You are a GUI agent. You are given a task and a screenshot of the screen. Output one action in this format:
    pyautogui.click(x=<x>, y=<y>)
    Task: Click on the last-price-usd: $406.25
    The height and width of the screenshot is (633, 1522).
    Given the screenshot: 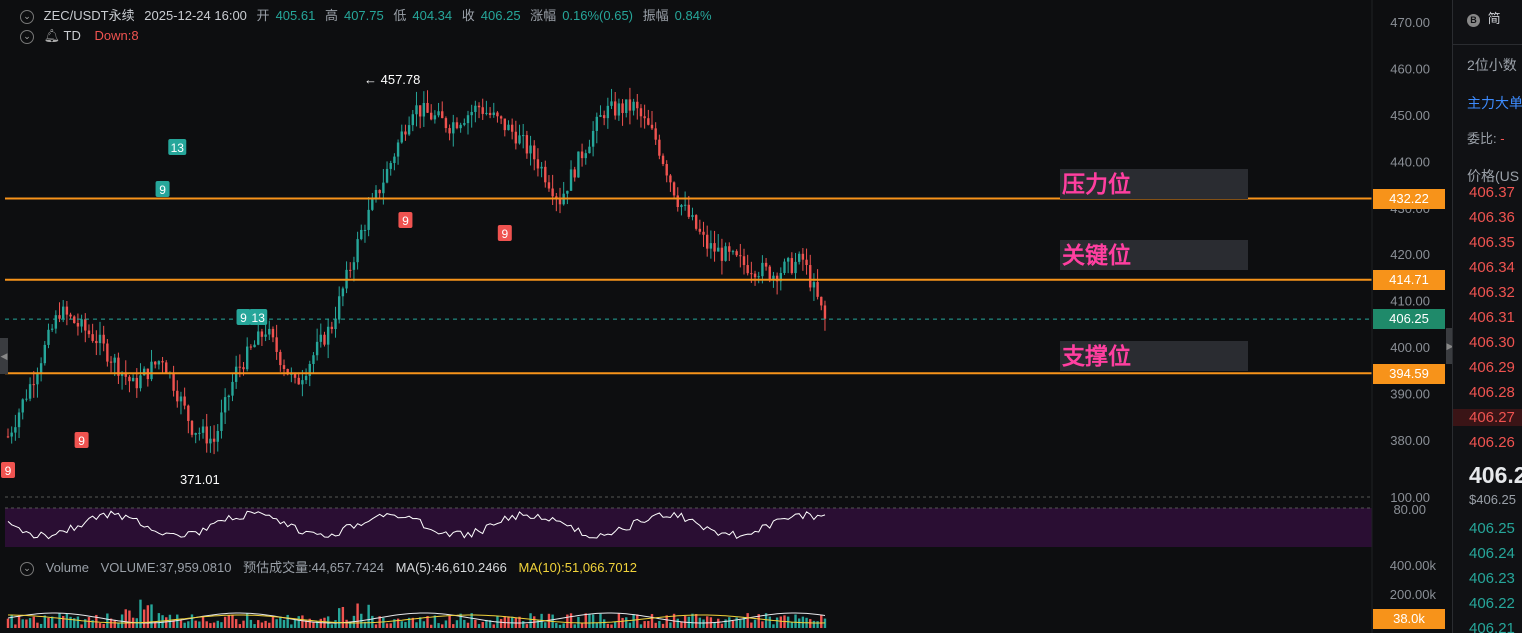 What is the action you would take?
    pyautogui.click(x=1492, y=499)
    